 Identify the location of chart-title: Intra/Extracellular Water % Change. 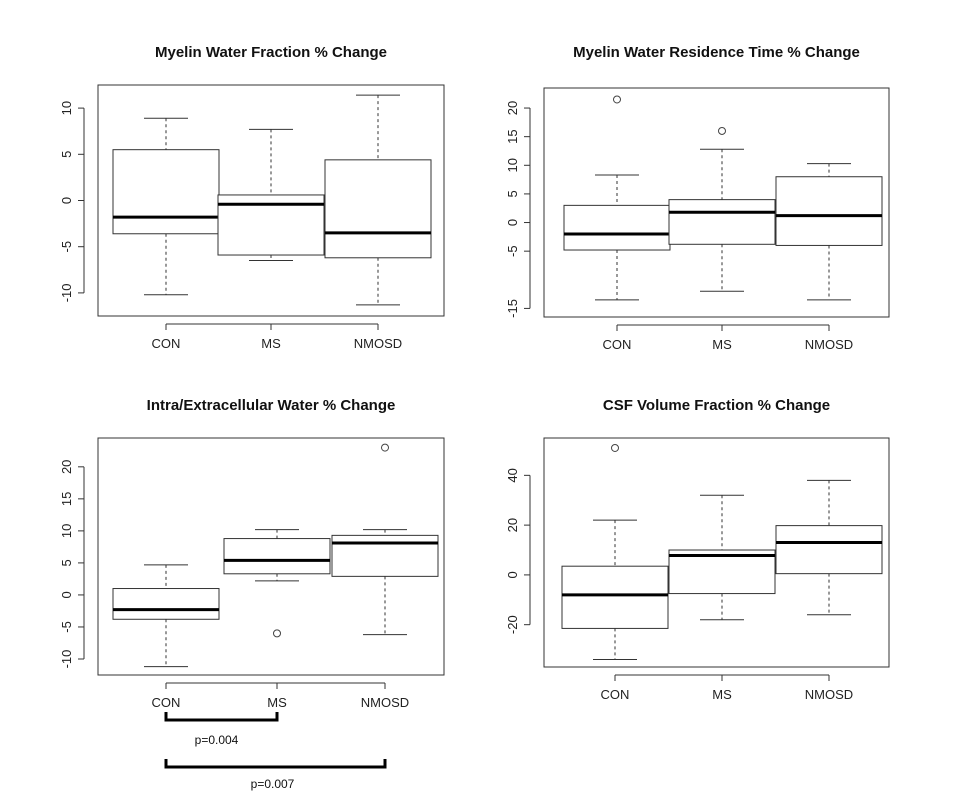
(271, 405).